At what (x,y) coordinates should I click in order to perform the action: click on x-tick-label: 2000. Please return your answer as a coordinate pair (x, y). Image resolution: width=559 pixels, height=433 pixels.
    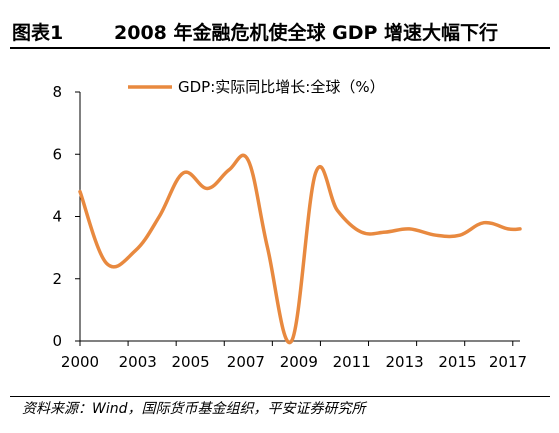
    Looking at the image, I should click on (80, 362).